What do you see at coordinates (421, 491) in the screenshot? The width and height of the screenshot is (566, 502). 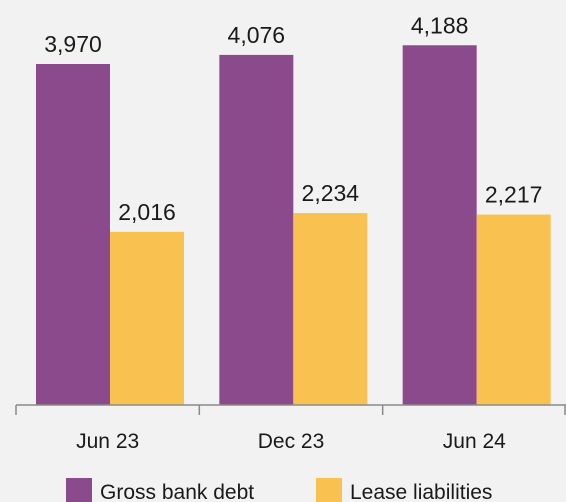 I see `legend-label-lease-liabilities: Lease liabilities` at bounding box center [421, 491].